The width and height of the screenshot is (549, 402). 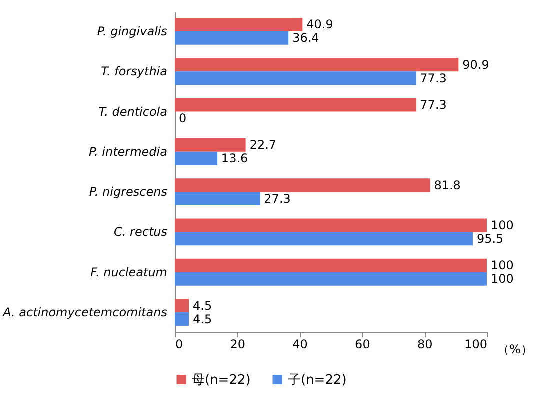 I want to click on data-label: 0, so click(x=183, y=119).